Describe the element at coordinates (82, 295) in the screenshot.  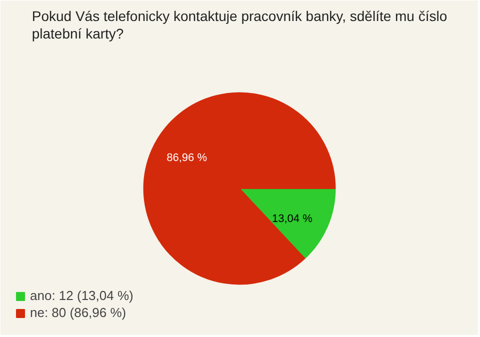
I see `legend-label: ano: 12 (13,04 %)` at that location.